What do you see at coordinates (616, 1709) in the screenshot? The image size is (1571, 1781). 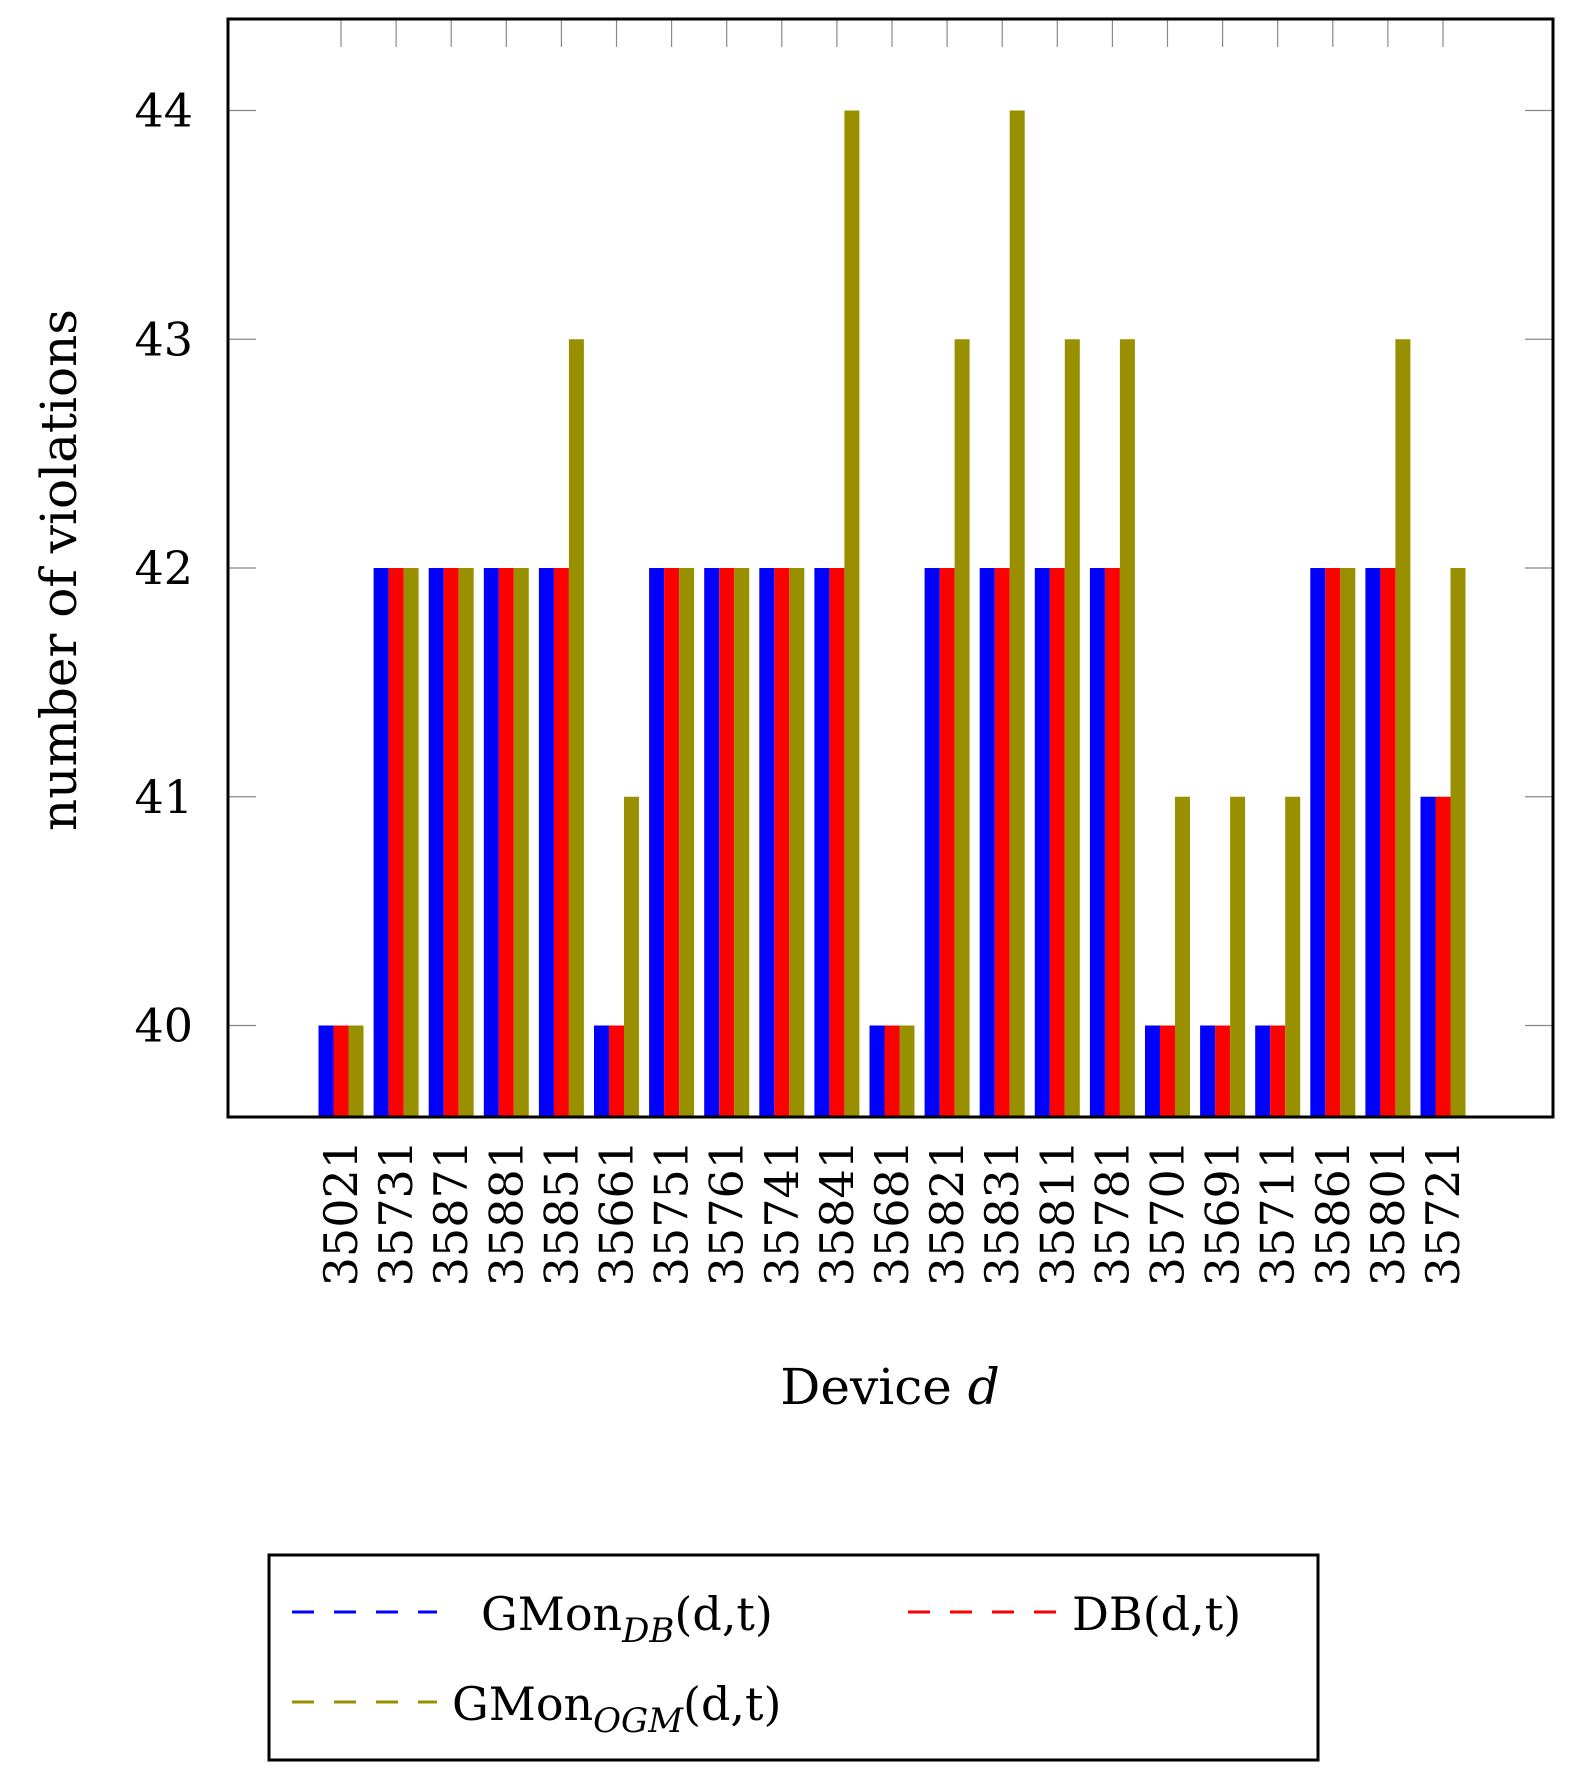 I see `legend-label-gmon-ogm: GMonOGM(d,t)` at bounding box center [616, 1709].